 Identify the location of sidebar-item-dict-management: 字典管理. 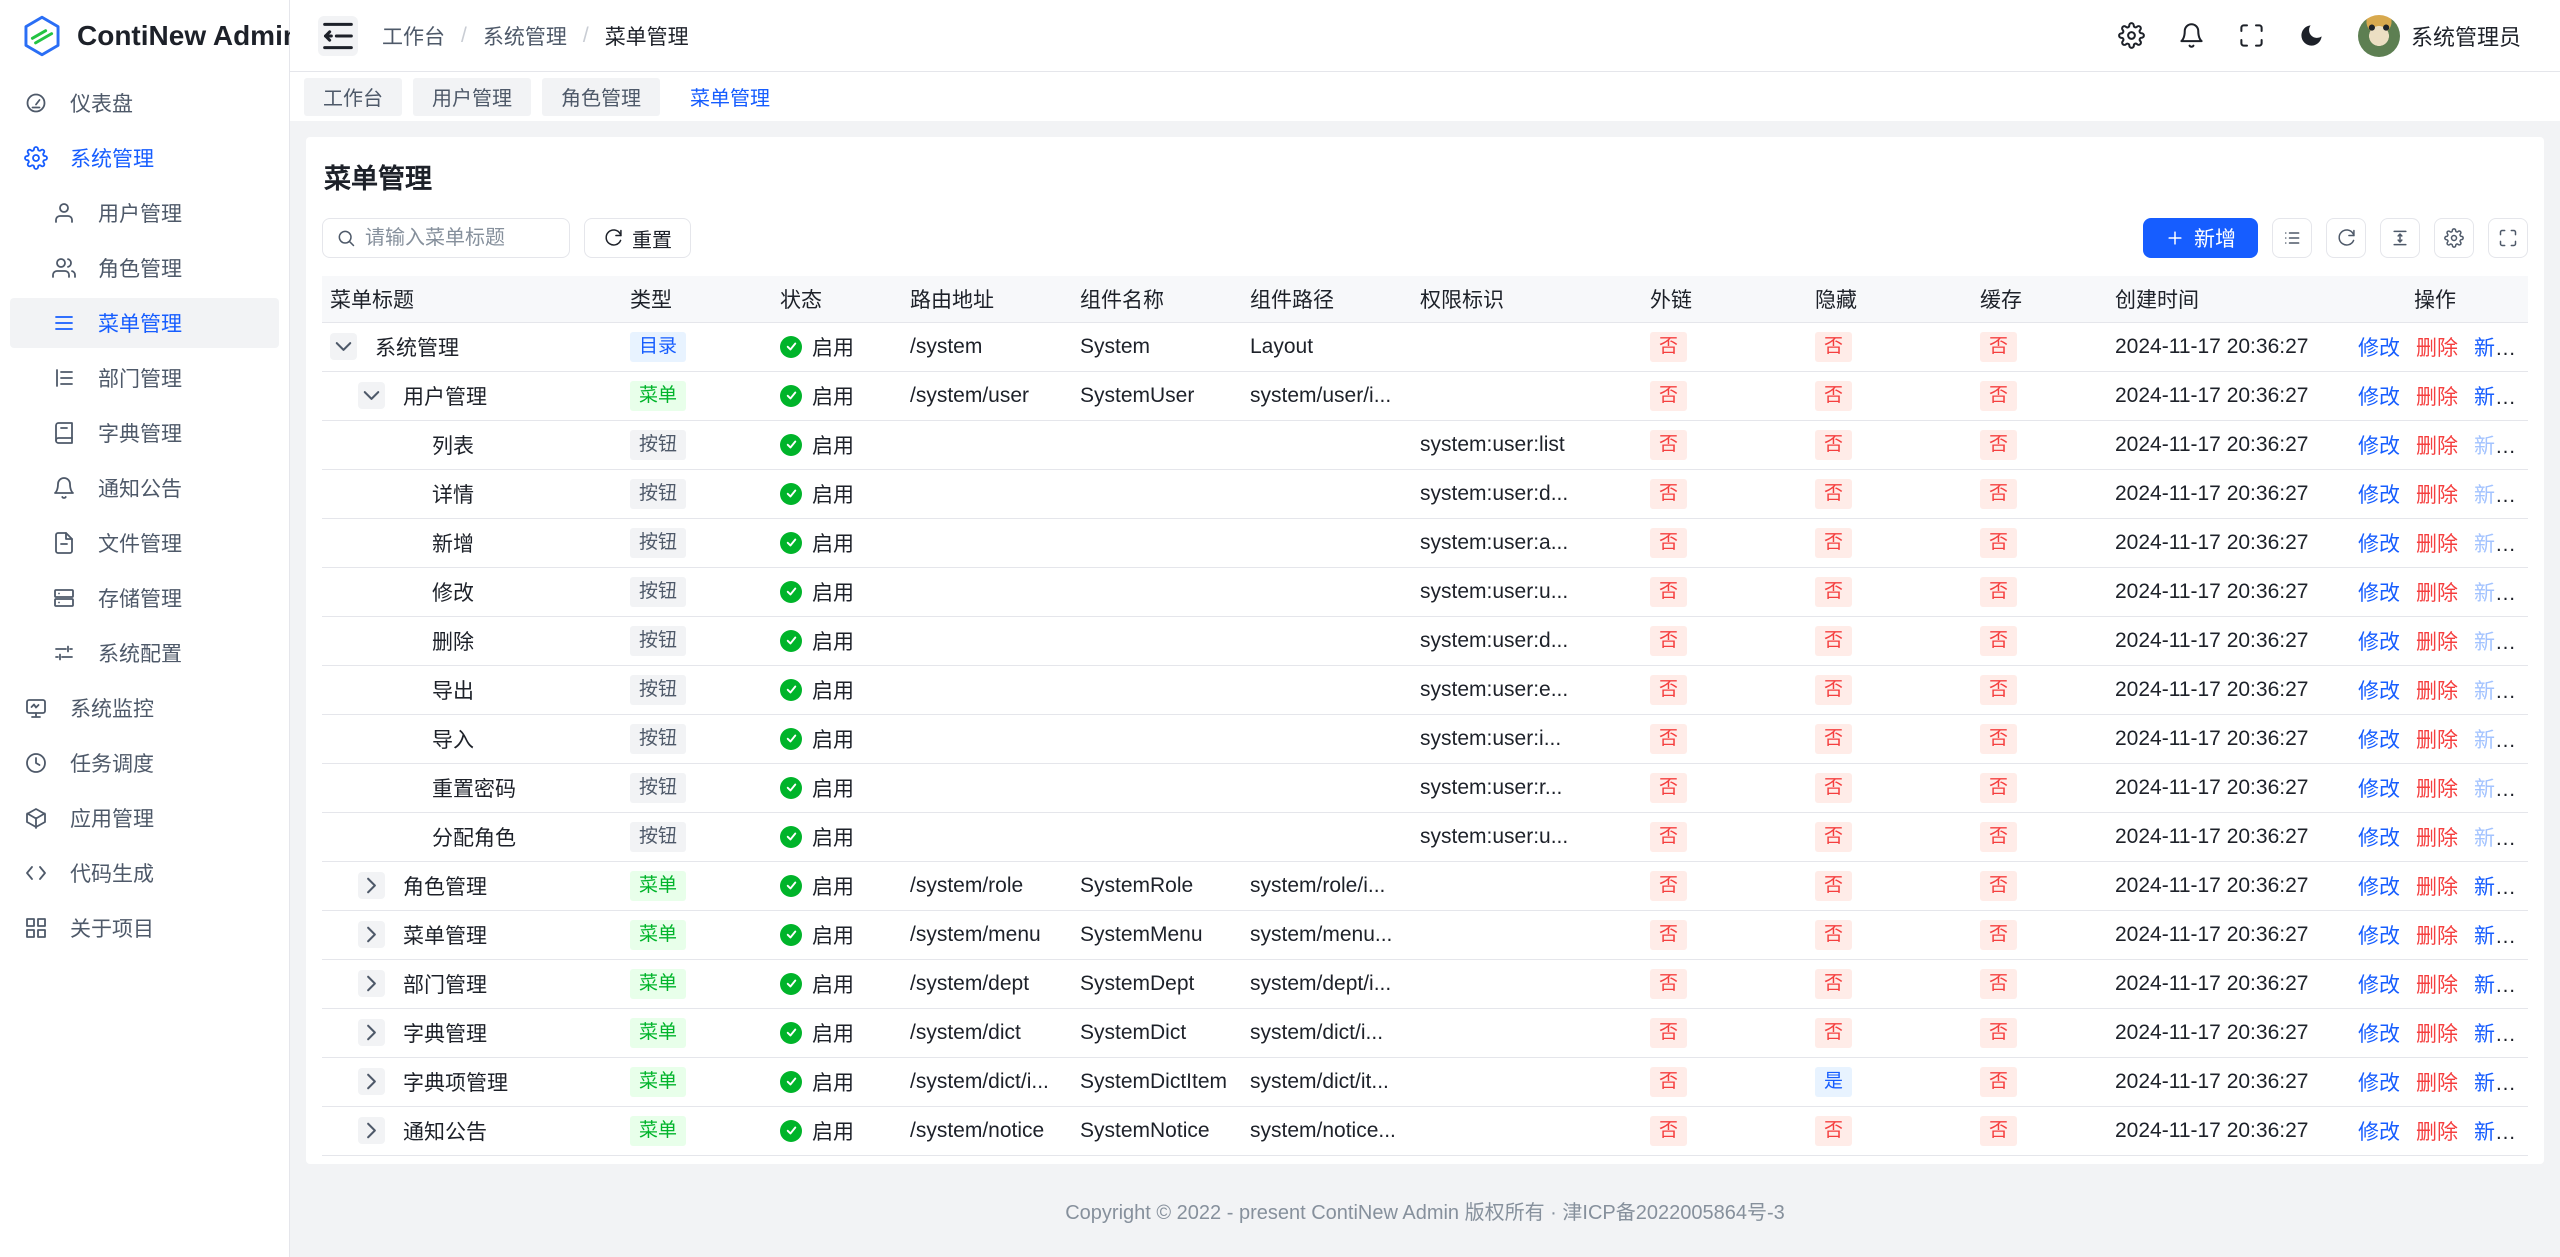
(144, 433).